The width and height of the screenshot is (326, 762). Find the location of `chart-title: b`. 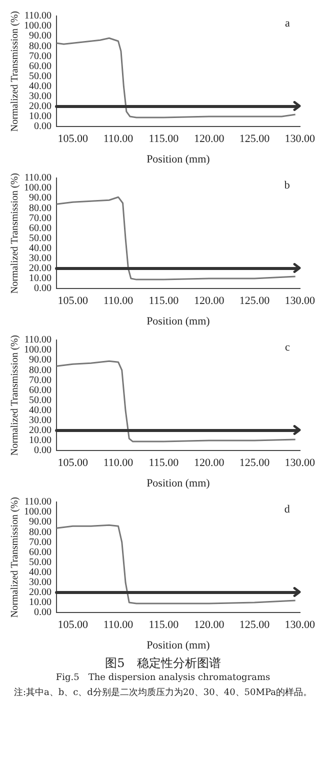

chart-title: b is located at coordinates (287, 185).